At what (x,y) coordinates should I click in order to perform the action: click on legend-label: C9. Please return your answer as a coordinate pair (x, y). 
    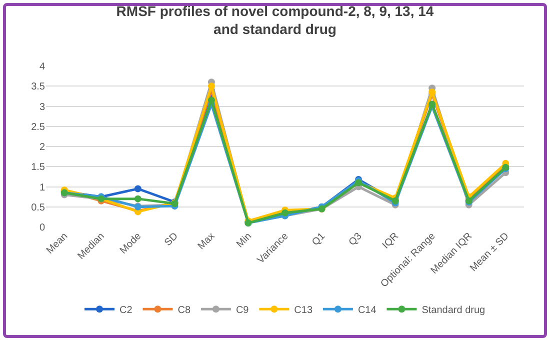
    Looking at the image, I should click on (243, 310).